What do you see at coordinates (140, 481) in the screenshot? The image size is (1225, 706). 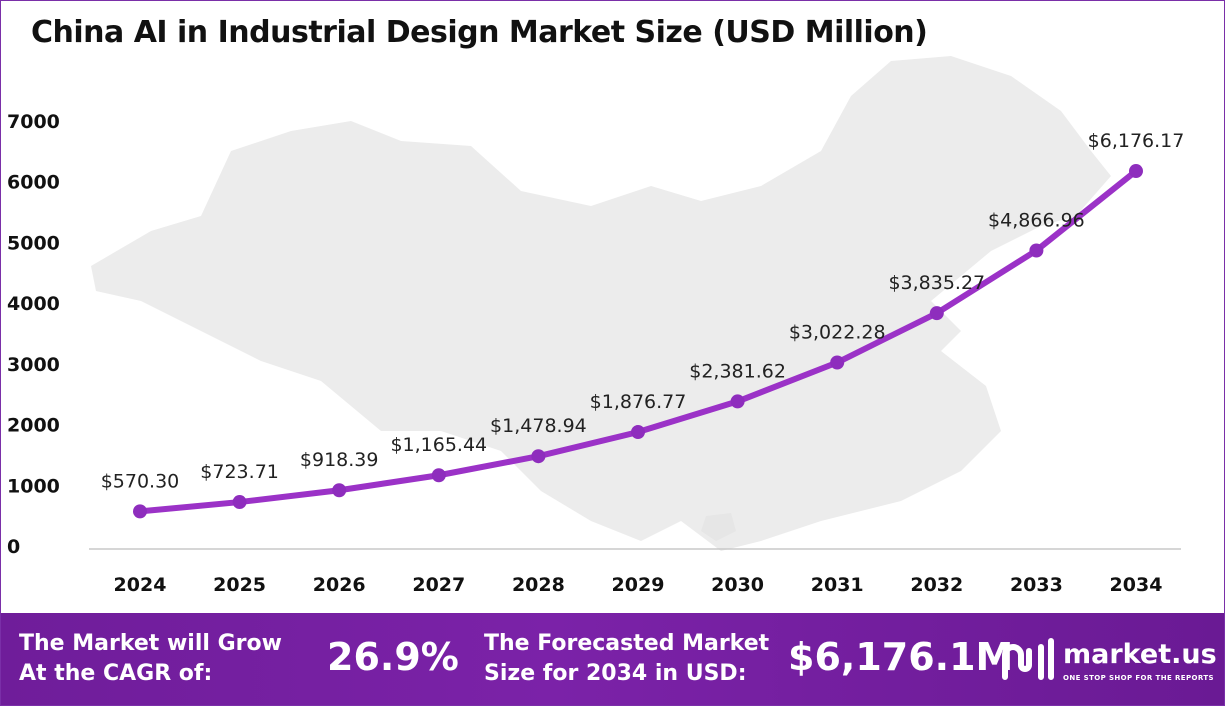 I see `data-label: $570.30` at bounding box center [140, 481].